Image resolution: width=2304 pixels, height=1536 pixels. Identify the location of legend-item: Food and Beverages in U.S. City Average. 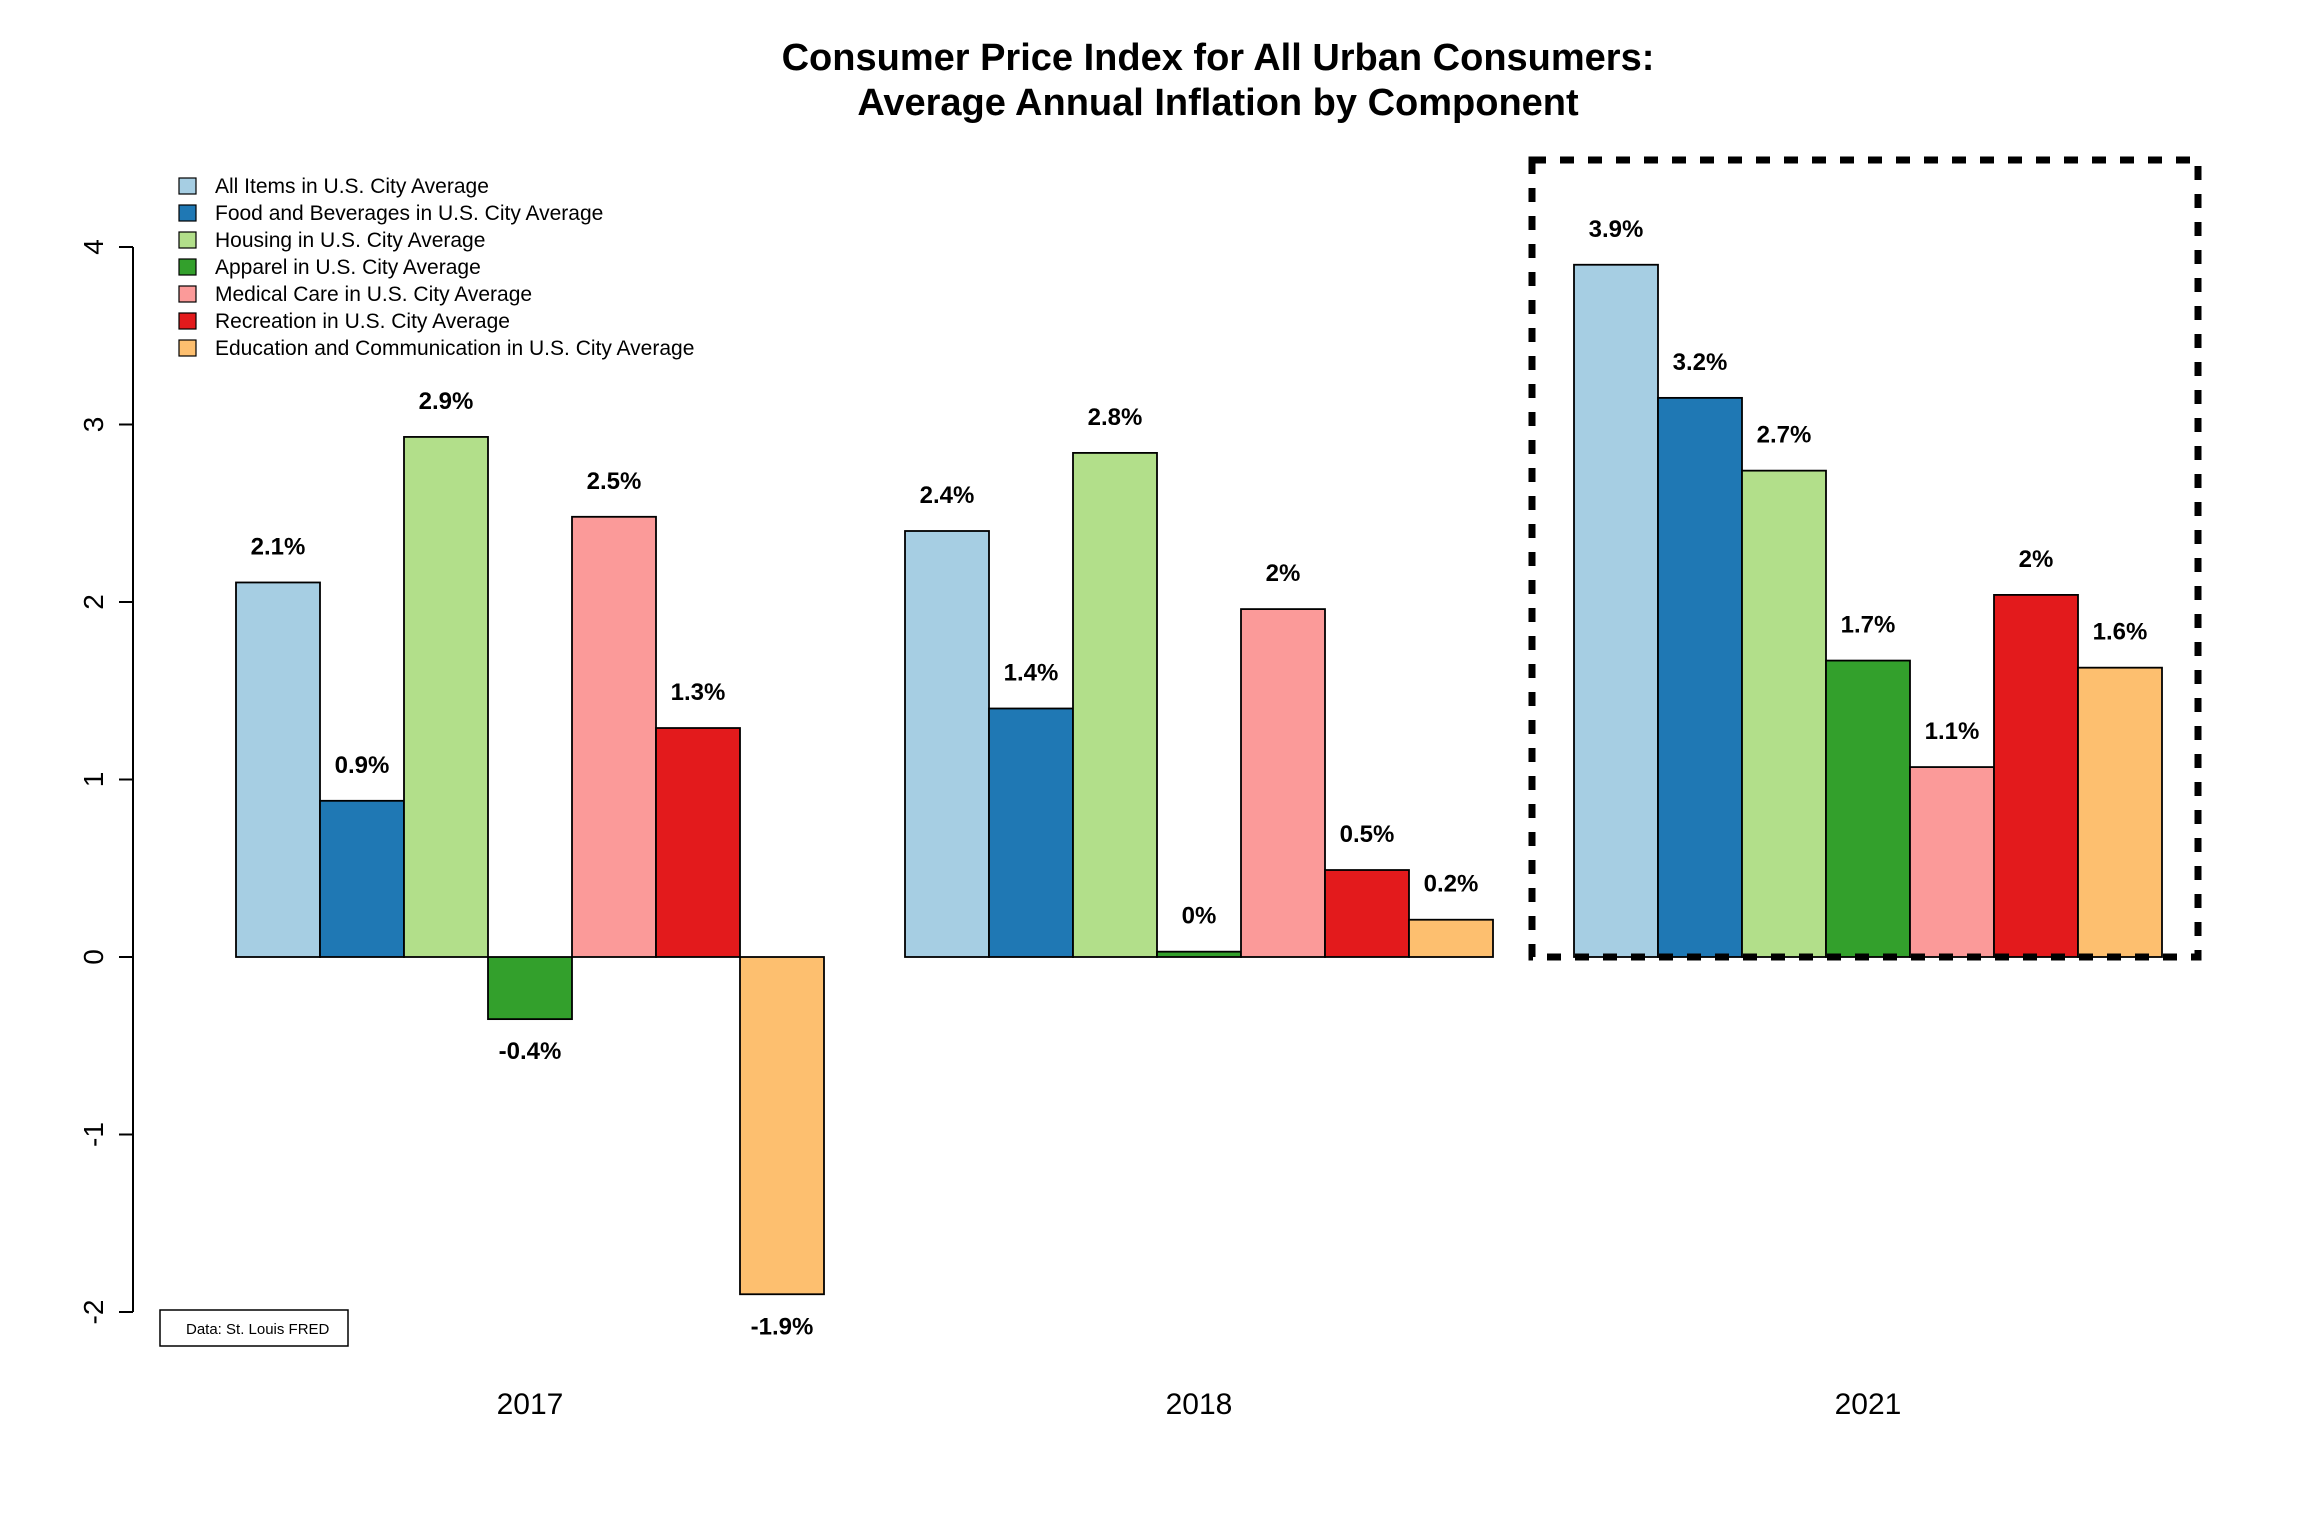
(409, 213).